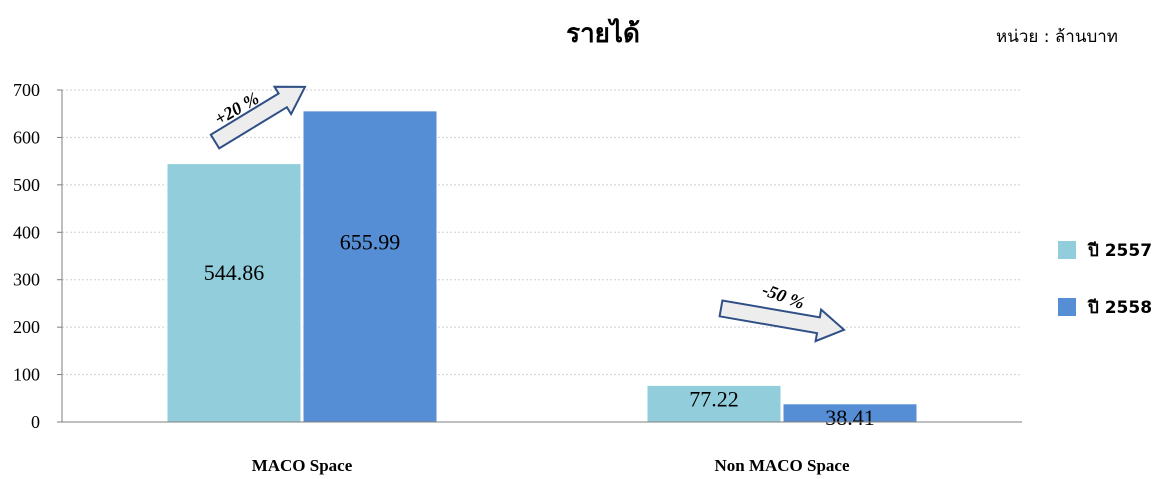 The height and width of the screenshot is (479, 1160). I want to click on y-tick-label: 100, so click(26, 375).